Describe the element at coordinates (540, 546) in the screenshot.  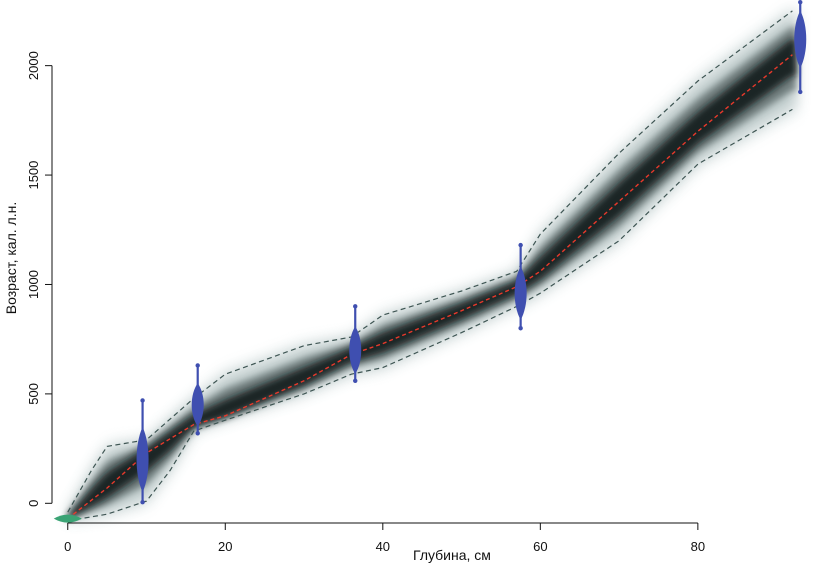
I see `x-tick-label-60: 60` at that location.